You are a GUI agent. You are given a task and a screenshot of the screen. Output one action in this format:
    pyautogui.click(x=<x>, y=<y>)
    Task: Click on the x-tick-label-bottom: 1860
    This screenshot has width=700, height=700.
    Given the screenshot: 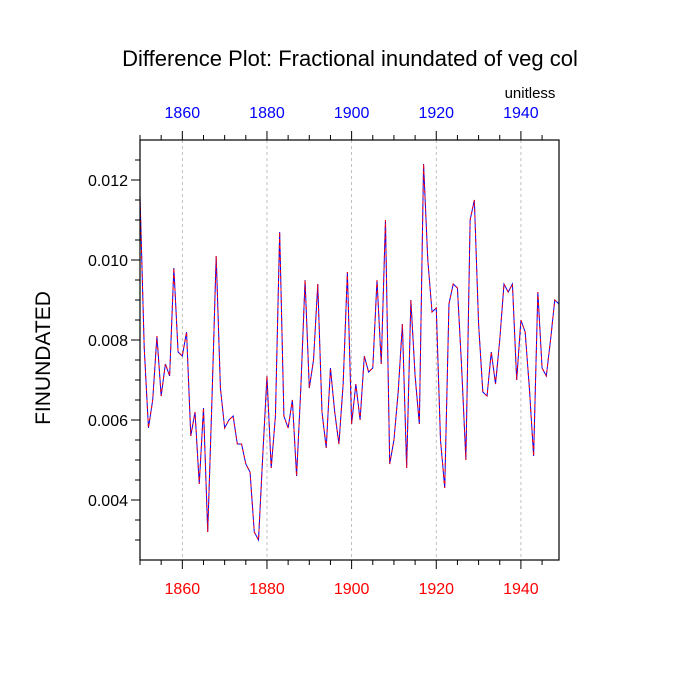 What is the action you would take?
    pyautogui.click(x=183, y=589)
    